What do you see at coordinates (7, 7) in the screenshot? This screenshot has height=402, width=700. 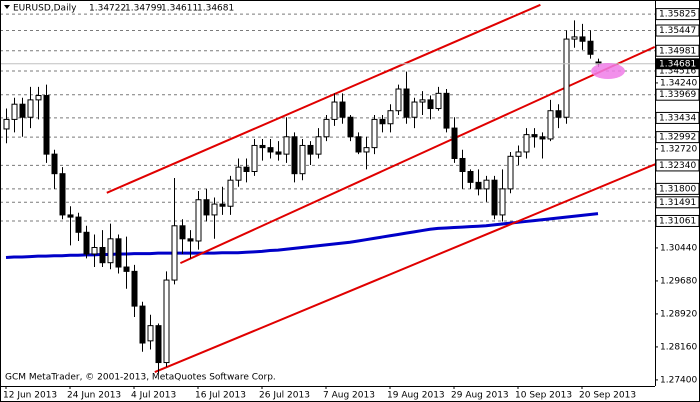 I see `menu-icon` at bounding box center [7, 7].